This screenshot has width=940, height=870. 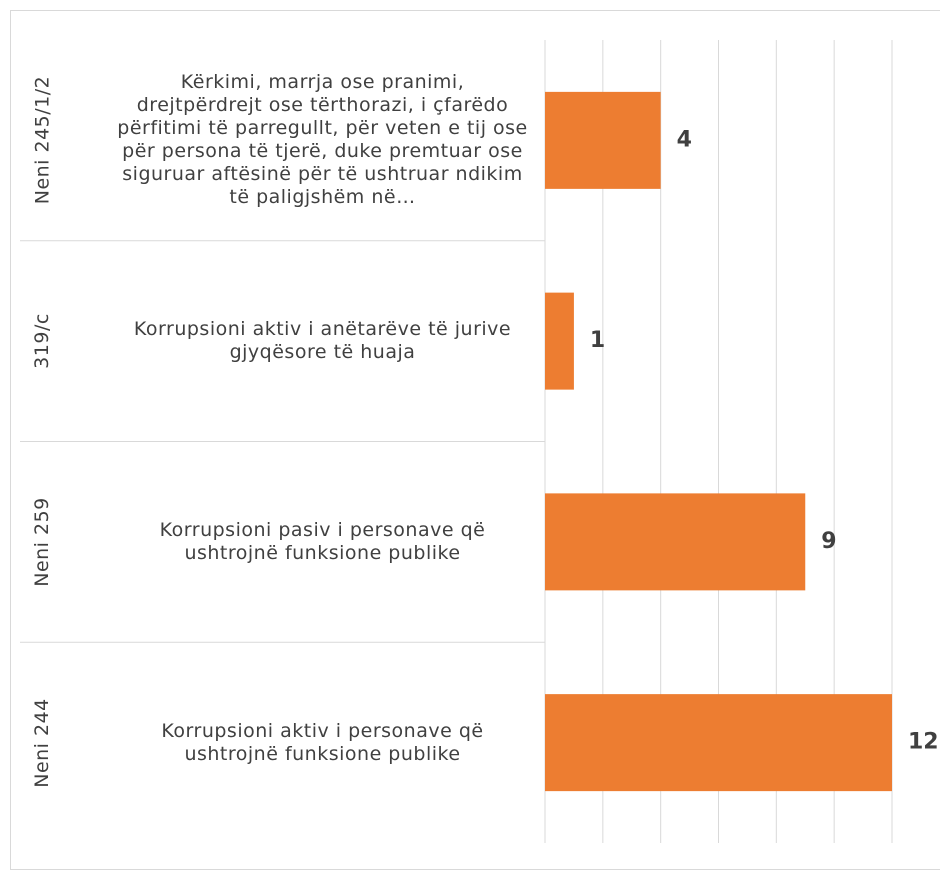 I want to click on group-label-text: Neni 245/1/2, so click(x=42, y=140).